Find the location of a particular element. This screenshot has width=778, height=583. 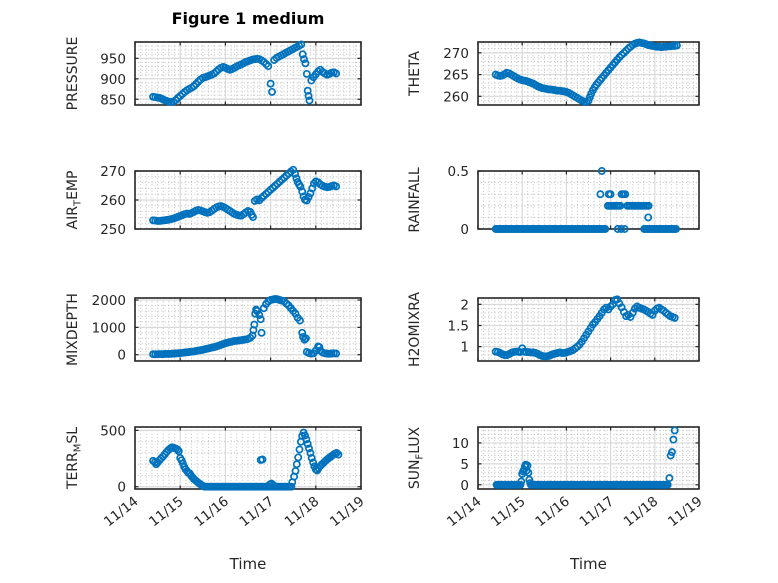

svg-text: 1000 is located at coordinates (109, 328).